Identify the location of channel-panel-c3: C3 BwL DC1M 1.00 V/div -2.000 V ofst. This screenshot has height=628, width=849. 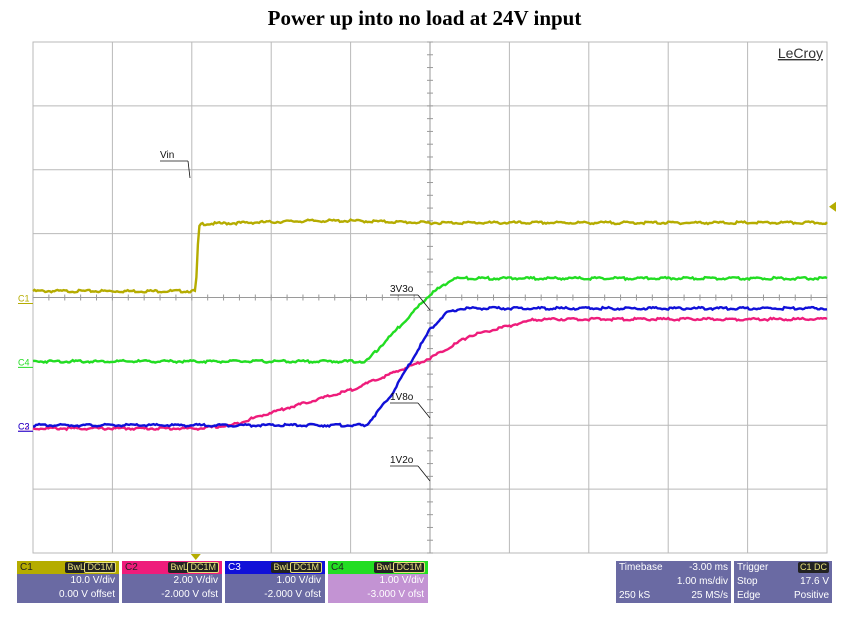
(275, 582).